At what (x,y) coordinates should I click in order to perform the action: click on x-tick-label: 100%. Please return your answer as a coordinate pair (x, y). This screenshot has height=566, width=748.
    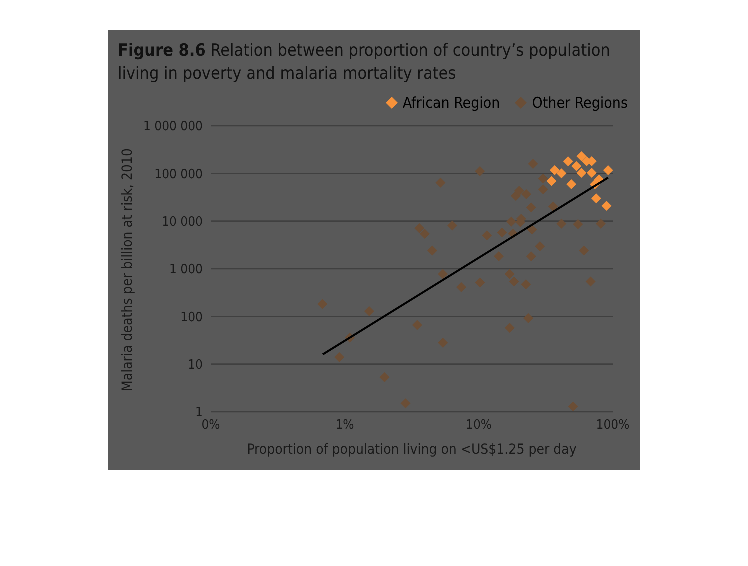
    Looking at the image, I should click on (613, 426).